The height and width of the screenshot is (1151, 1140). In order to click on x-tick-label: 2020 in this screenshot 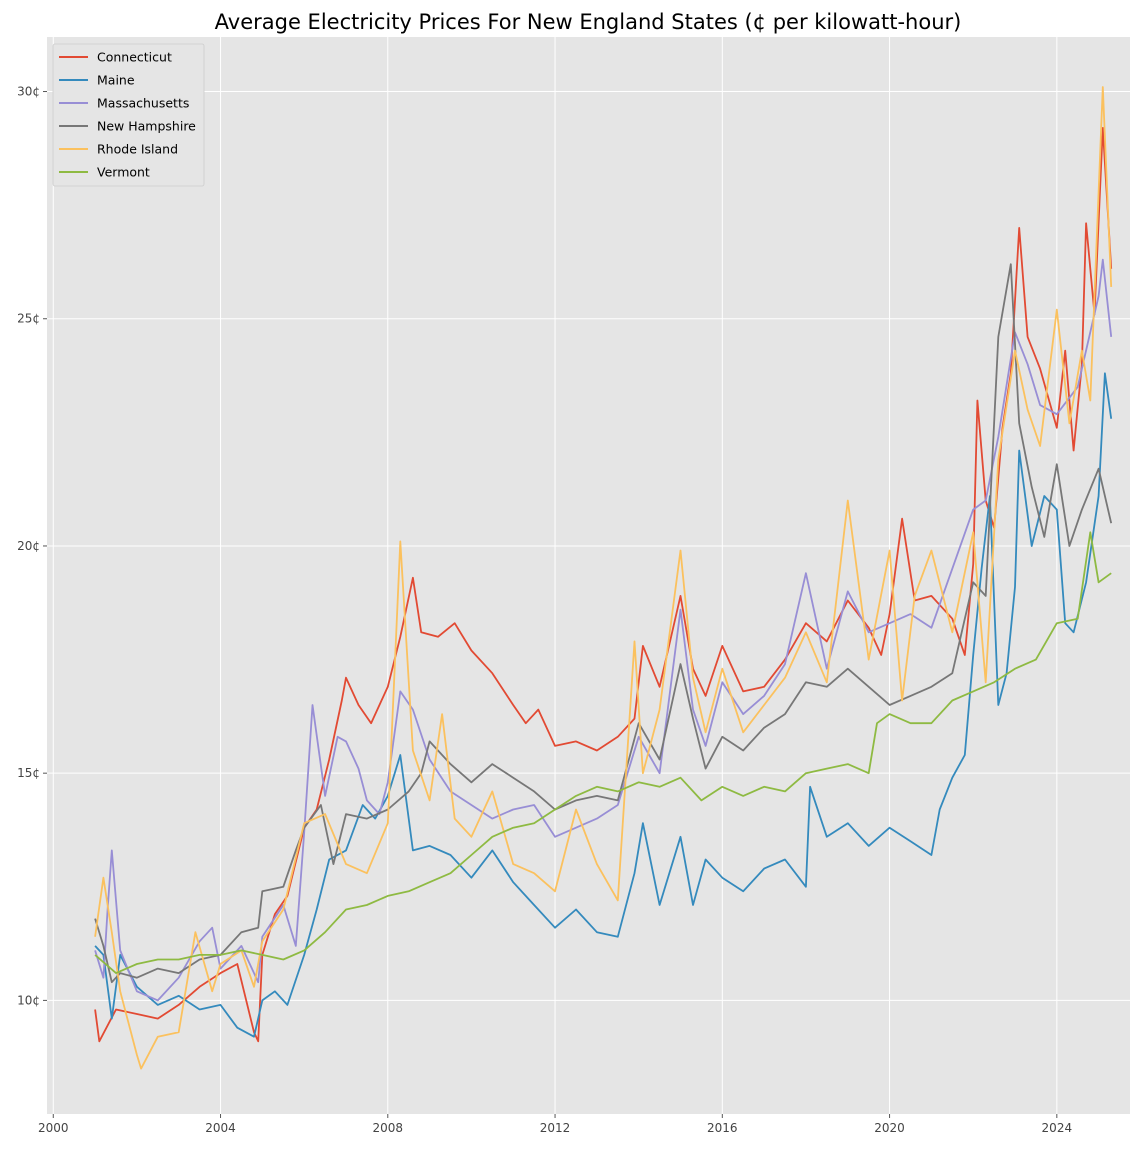, I will do `click(889, 1128)`.